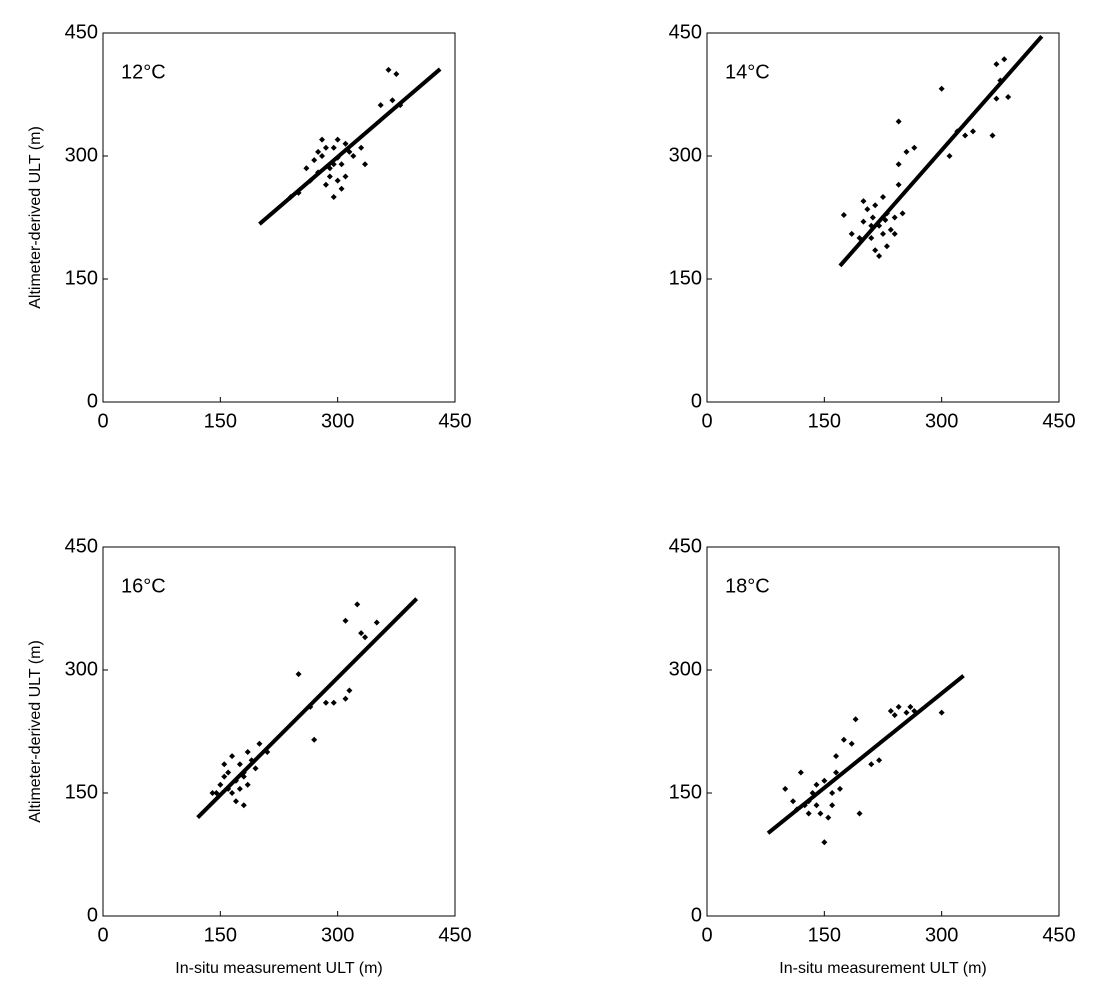  What do you see at coordinates (747, 586) in the screenshot?
I see `panel-label: 18°C` at bounding box center [747, 586].